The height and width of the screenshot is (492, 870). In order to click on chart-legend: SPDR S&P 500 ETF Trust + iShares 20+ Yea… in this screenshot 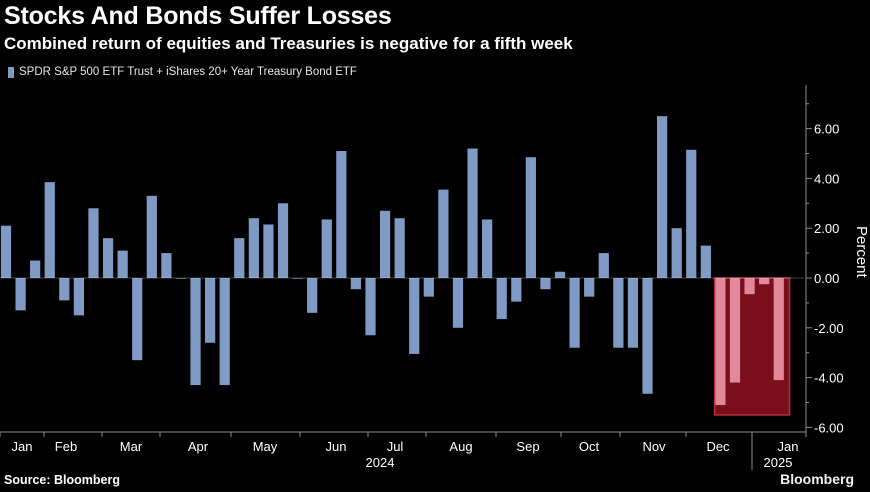, I will do `click(182, 72)`.